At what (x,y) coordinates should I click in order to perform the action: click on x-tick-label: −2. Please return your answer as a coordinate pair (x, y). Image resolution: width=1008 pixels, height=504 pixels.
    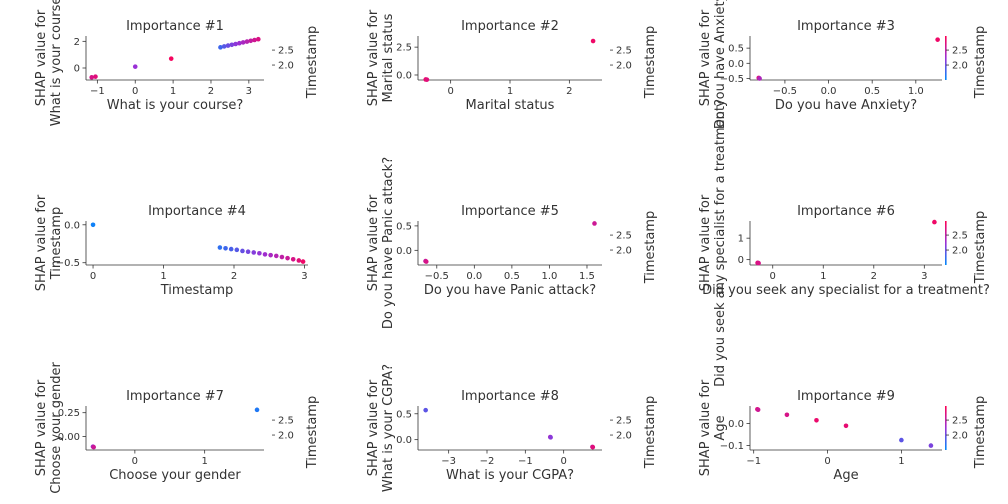
    Looking at the image, I should click on (487, 461).